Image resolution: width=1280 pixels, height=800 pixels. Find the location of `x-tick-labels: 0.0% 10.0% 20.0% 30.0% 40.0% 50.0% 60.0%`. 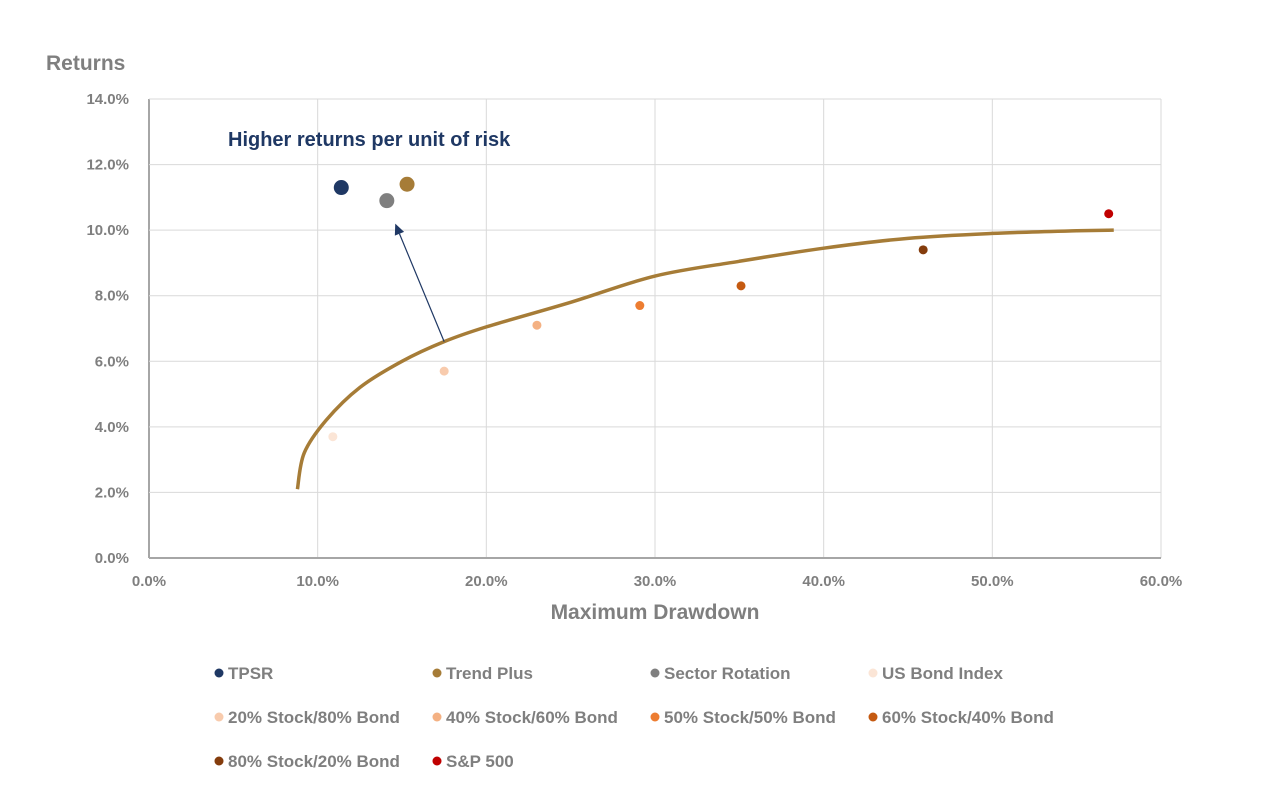

x-tick-labels: 0.0% 10.0% 20.0% 30.0% 40.0% 50.0% 60.0% is located at coordinates (657, 581).